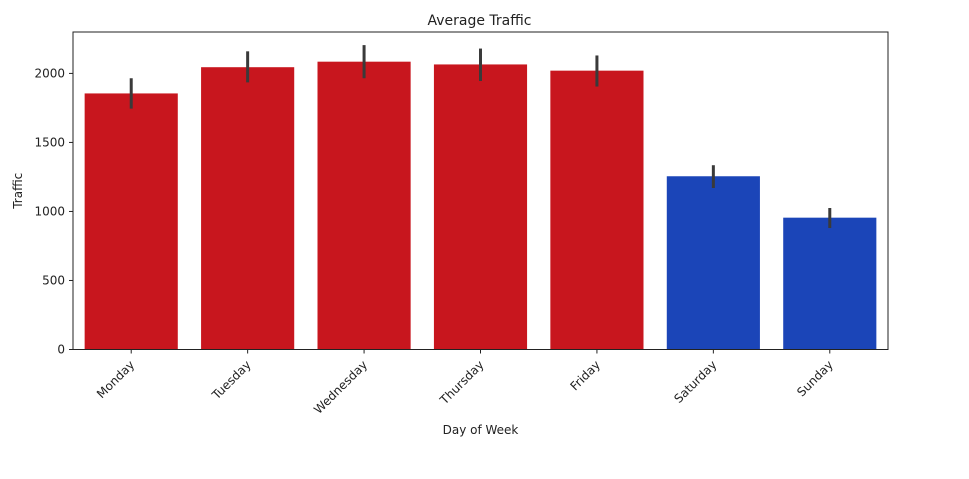  What do you see at coordinates (18, 191) in the screenshot?
I see `y-axis-label: Traffic` at bounding box center [18, 191].